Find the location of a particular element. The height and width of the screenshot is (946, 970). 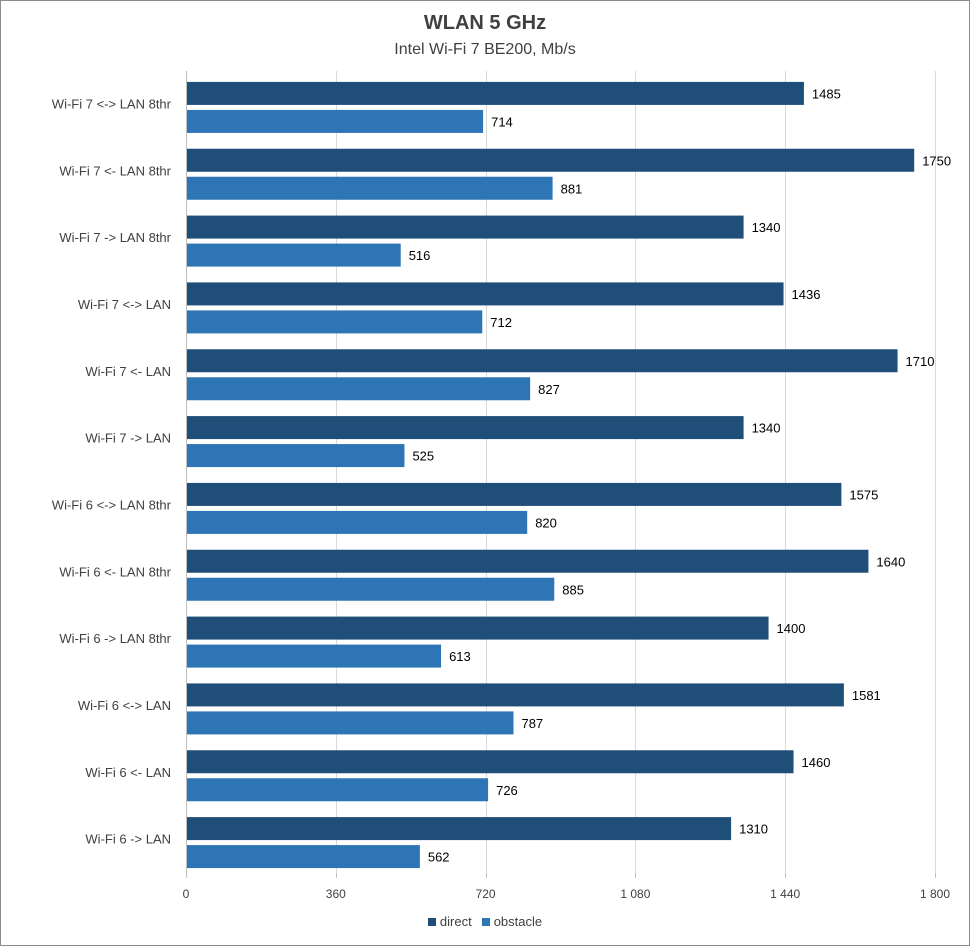

legend-swatch-direct is located at coordinates (431, 921).